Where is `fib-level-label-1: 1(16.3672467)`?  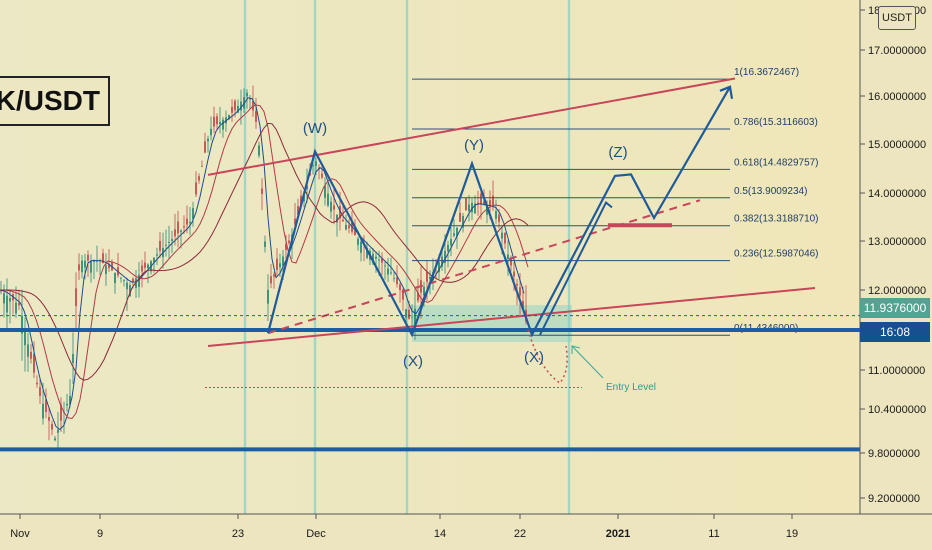
fib-level-label-1: 1(16.3672467) is located at coordinates (766, 72).